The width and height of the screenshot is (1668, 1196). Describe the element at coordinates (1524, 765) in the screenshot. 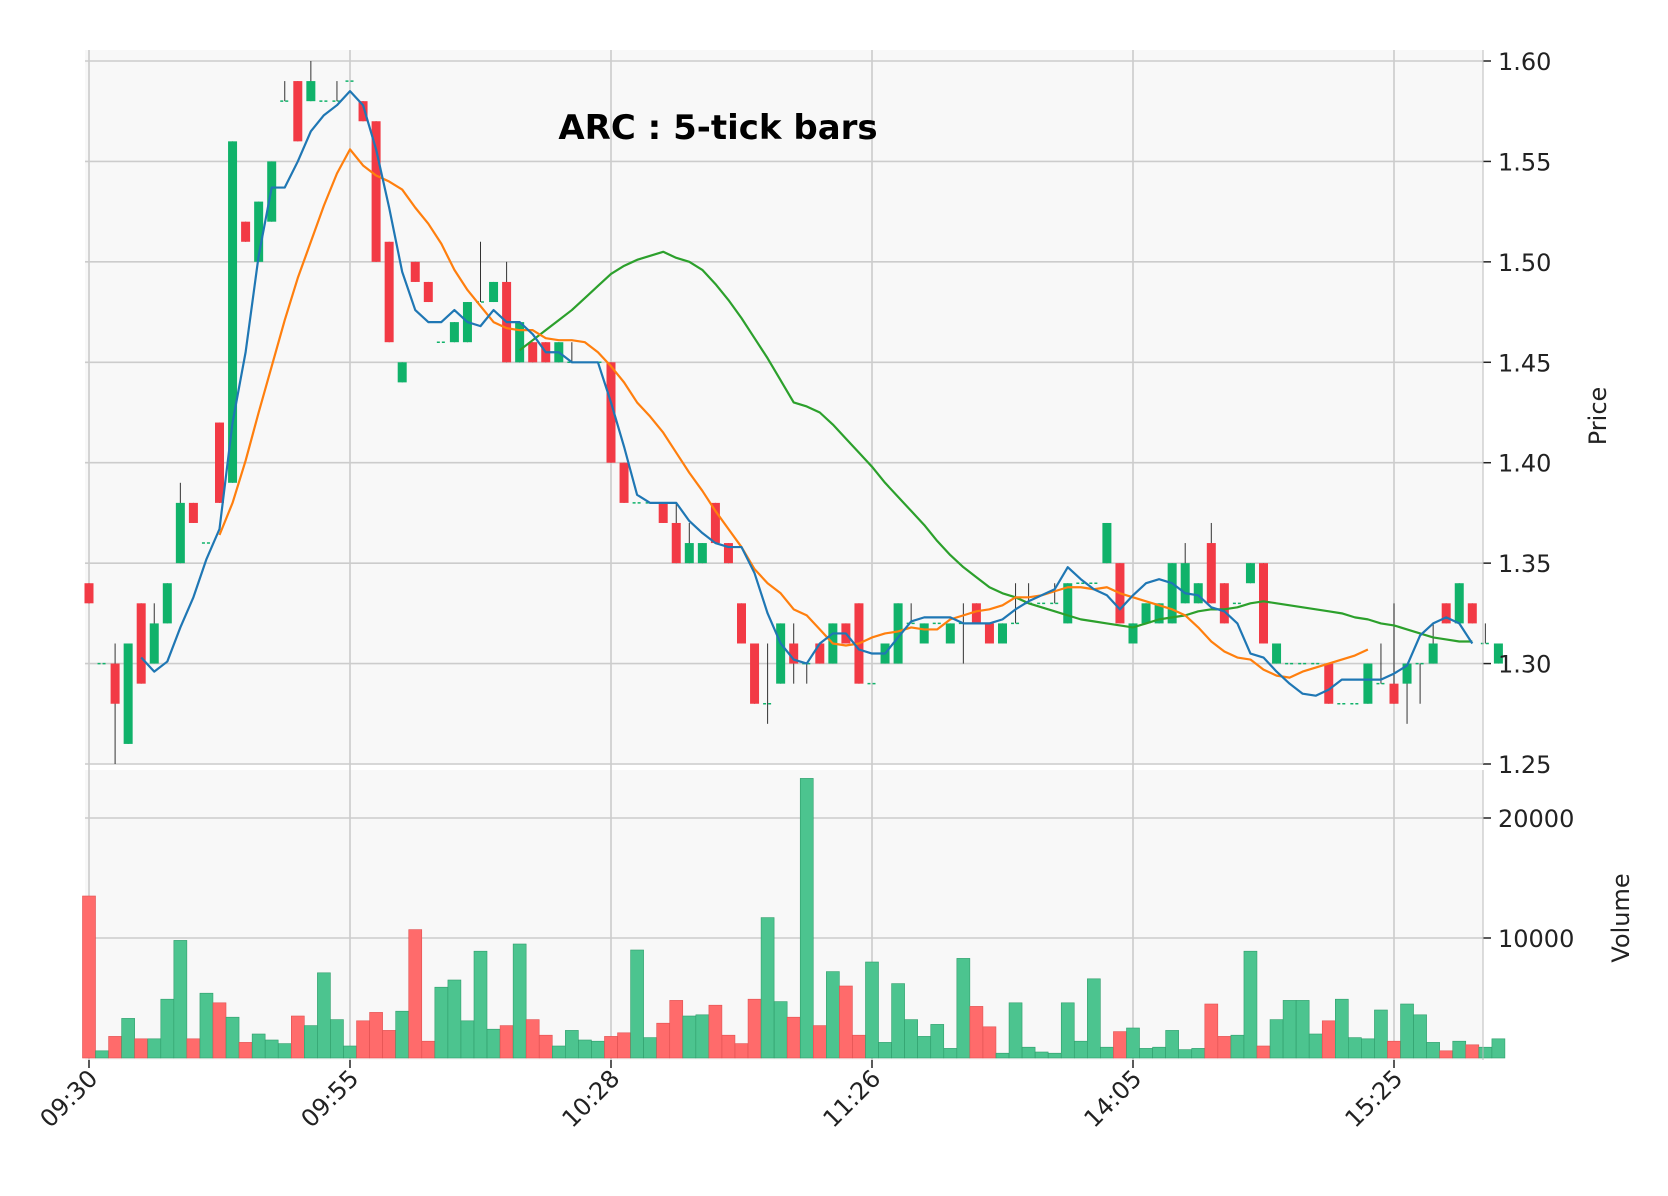

I see `price-tick-label: 1.25` at that location.